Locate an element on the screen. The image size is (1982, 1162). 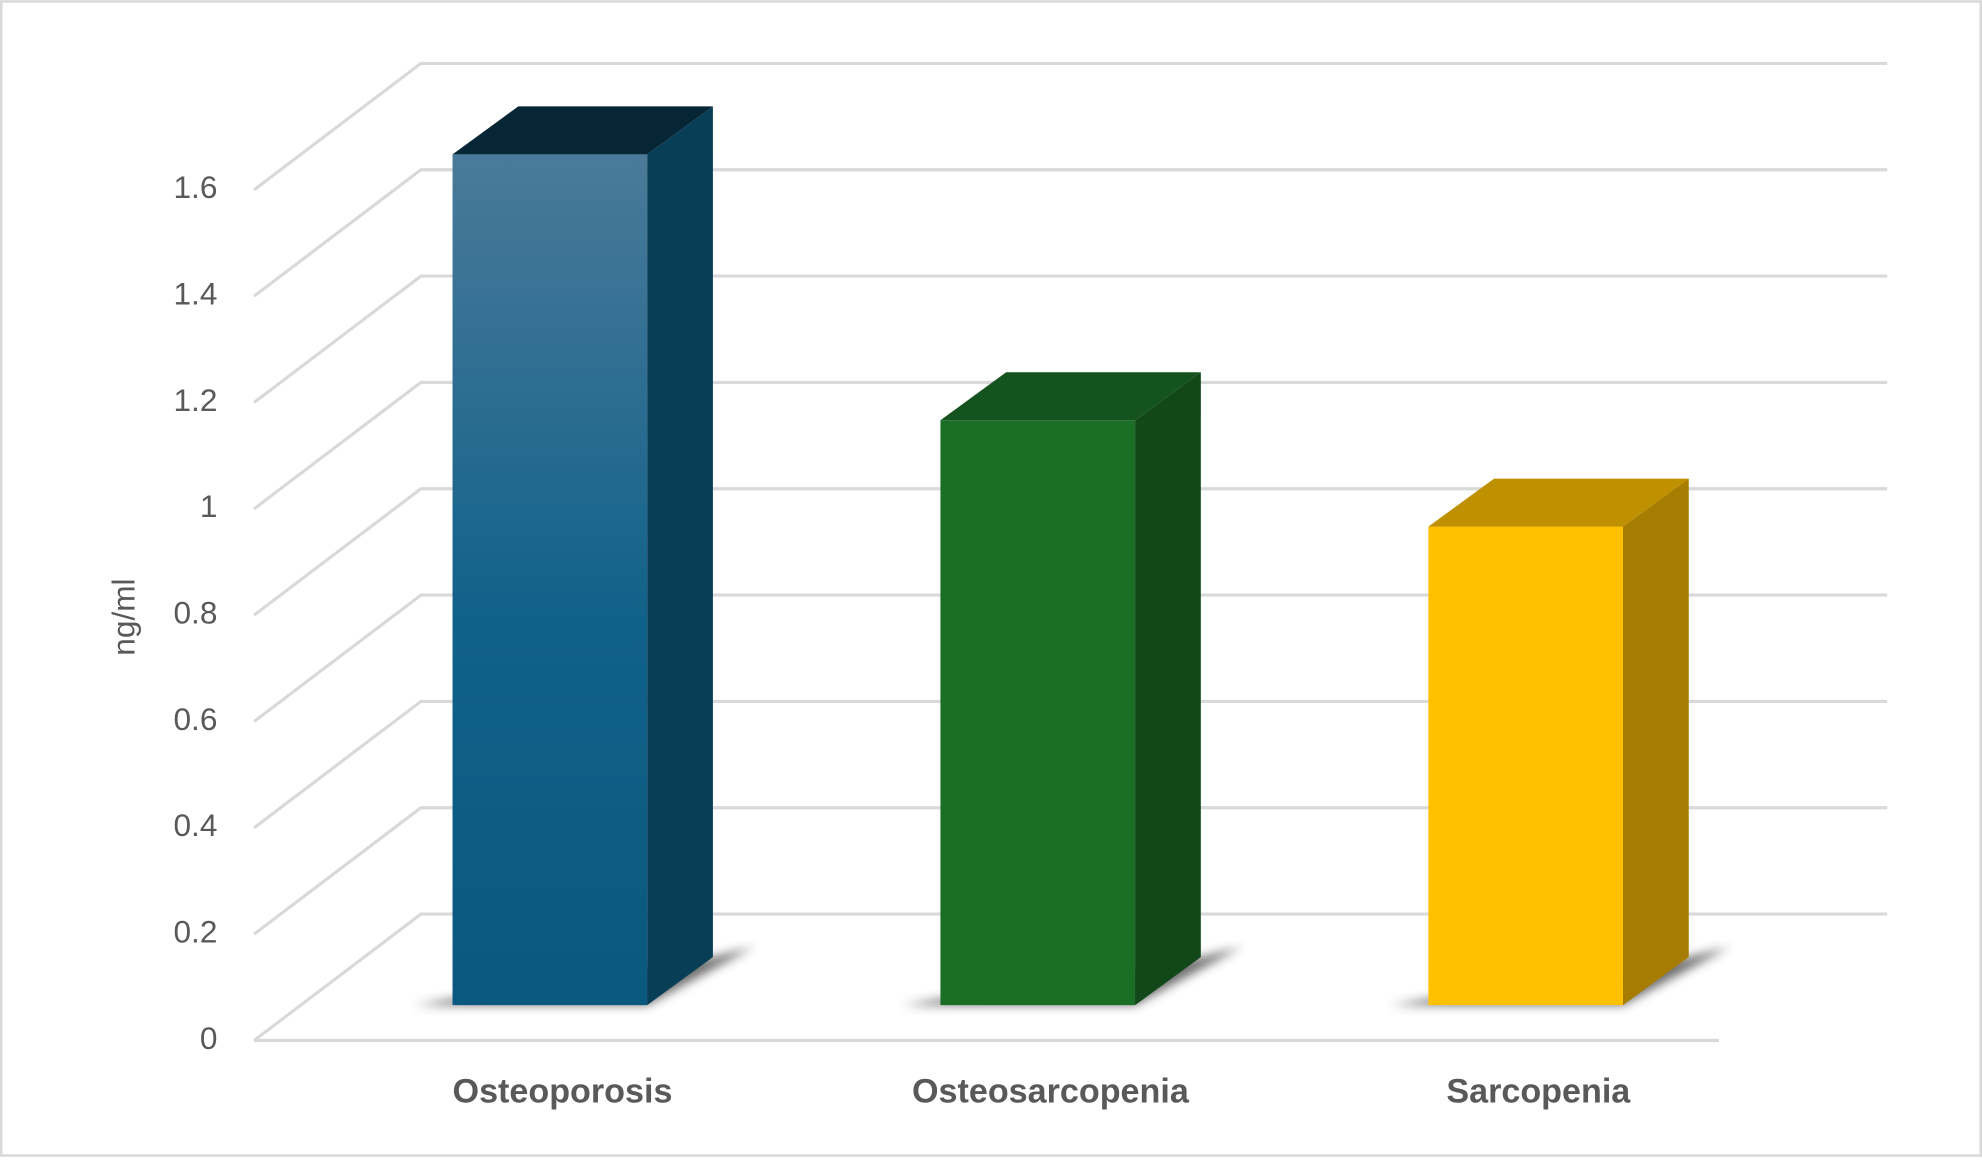
y-tick-label: 1.4 is located at coordinates (195, 293).